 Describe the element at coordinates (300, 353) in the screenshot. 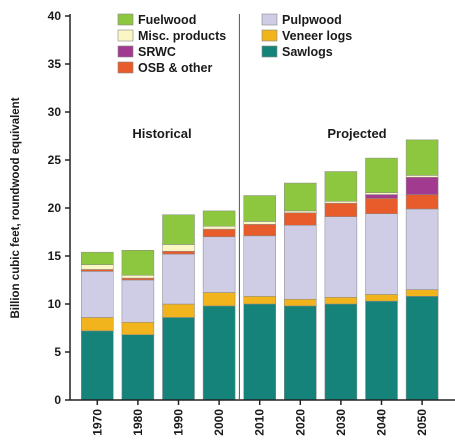

I see `bar-segment-sawlogs-2020` at that location.